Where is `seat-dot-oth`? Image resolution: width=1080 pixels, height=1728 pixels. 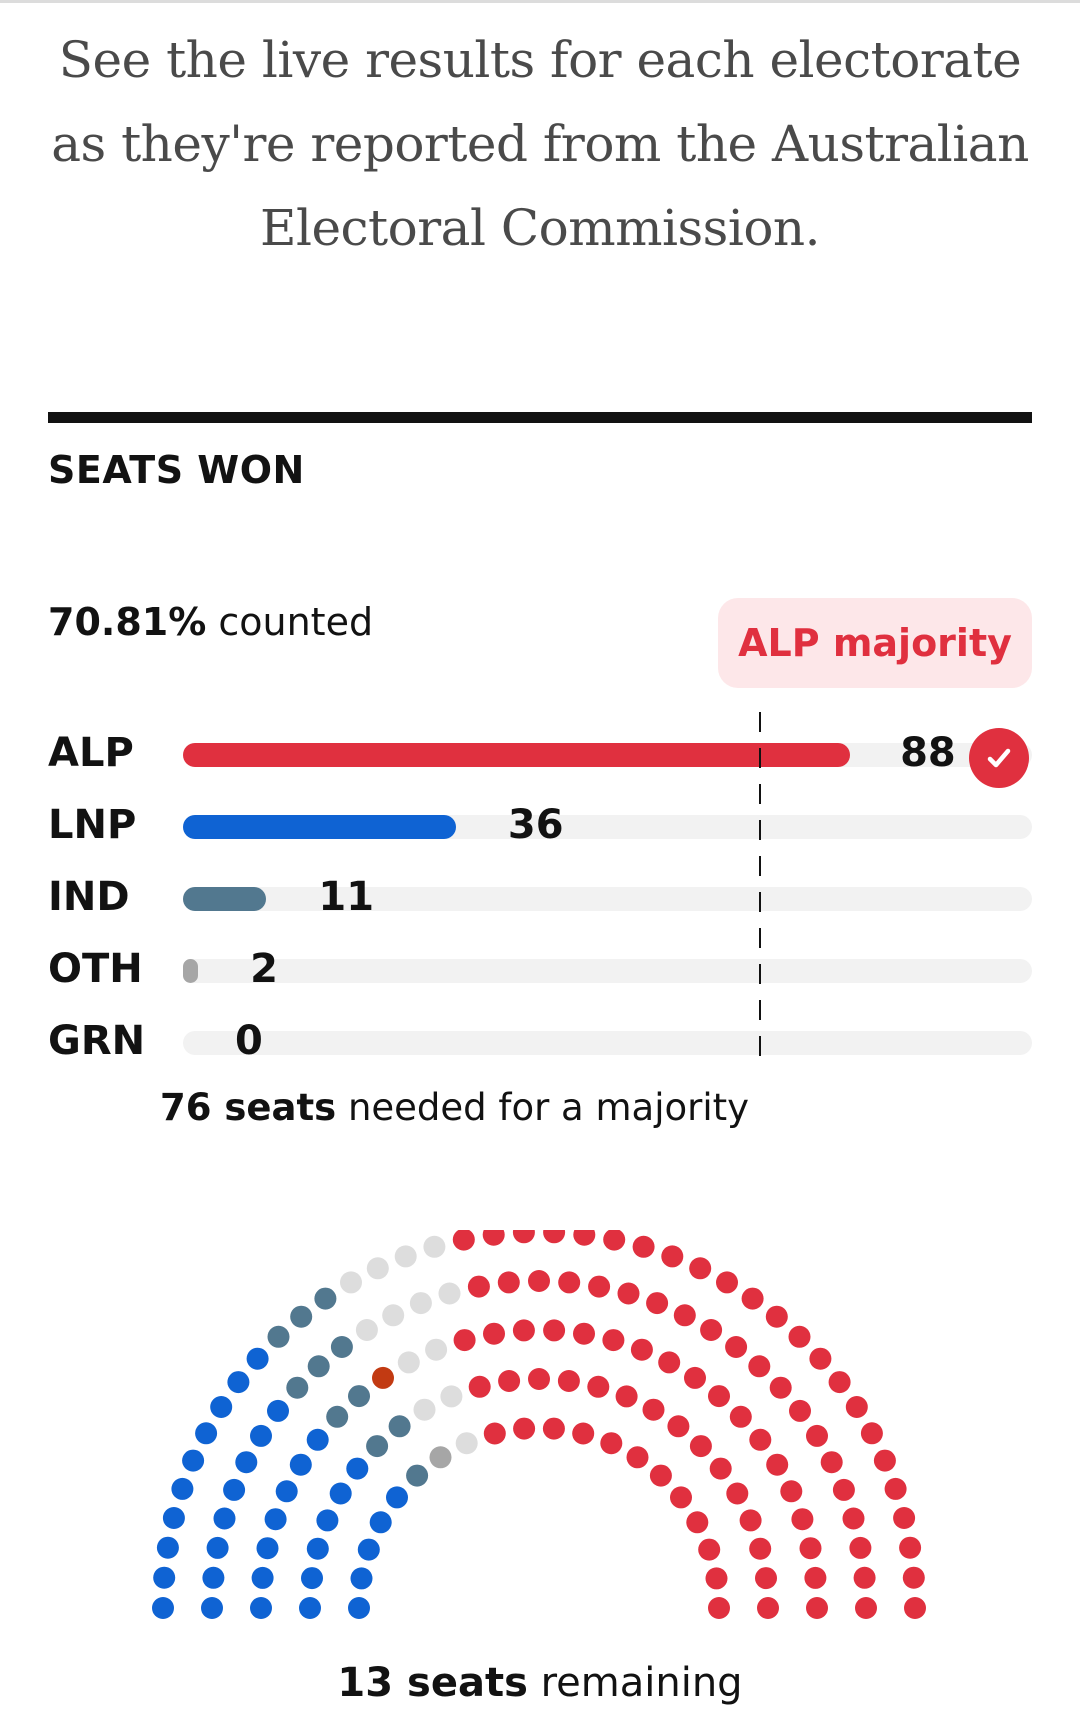 seat-dot-oth is located at coordinates (383, 1377).